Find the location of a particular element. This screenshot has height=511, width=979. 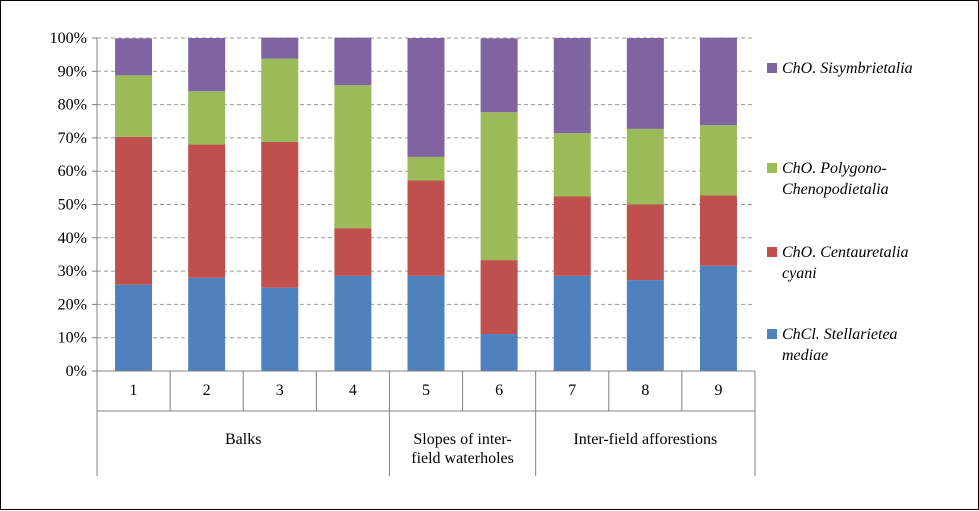

y-tick-label: 40% is located at coordinates (72, 238).